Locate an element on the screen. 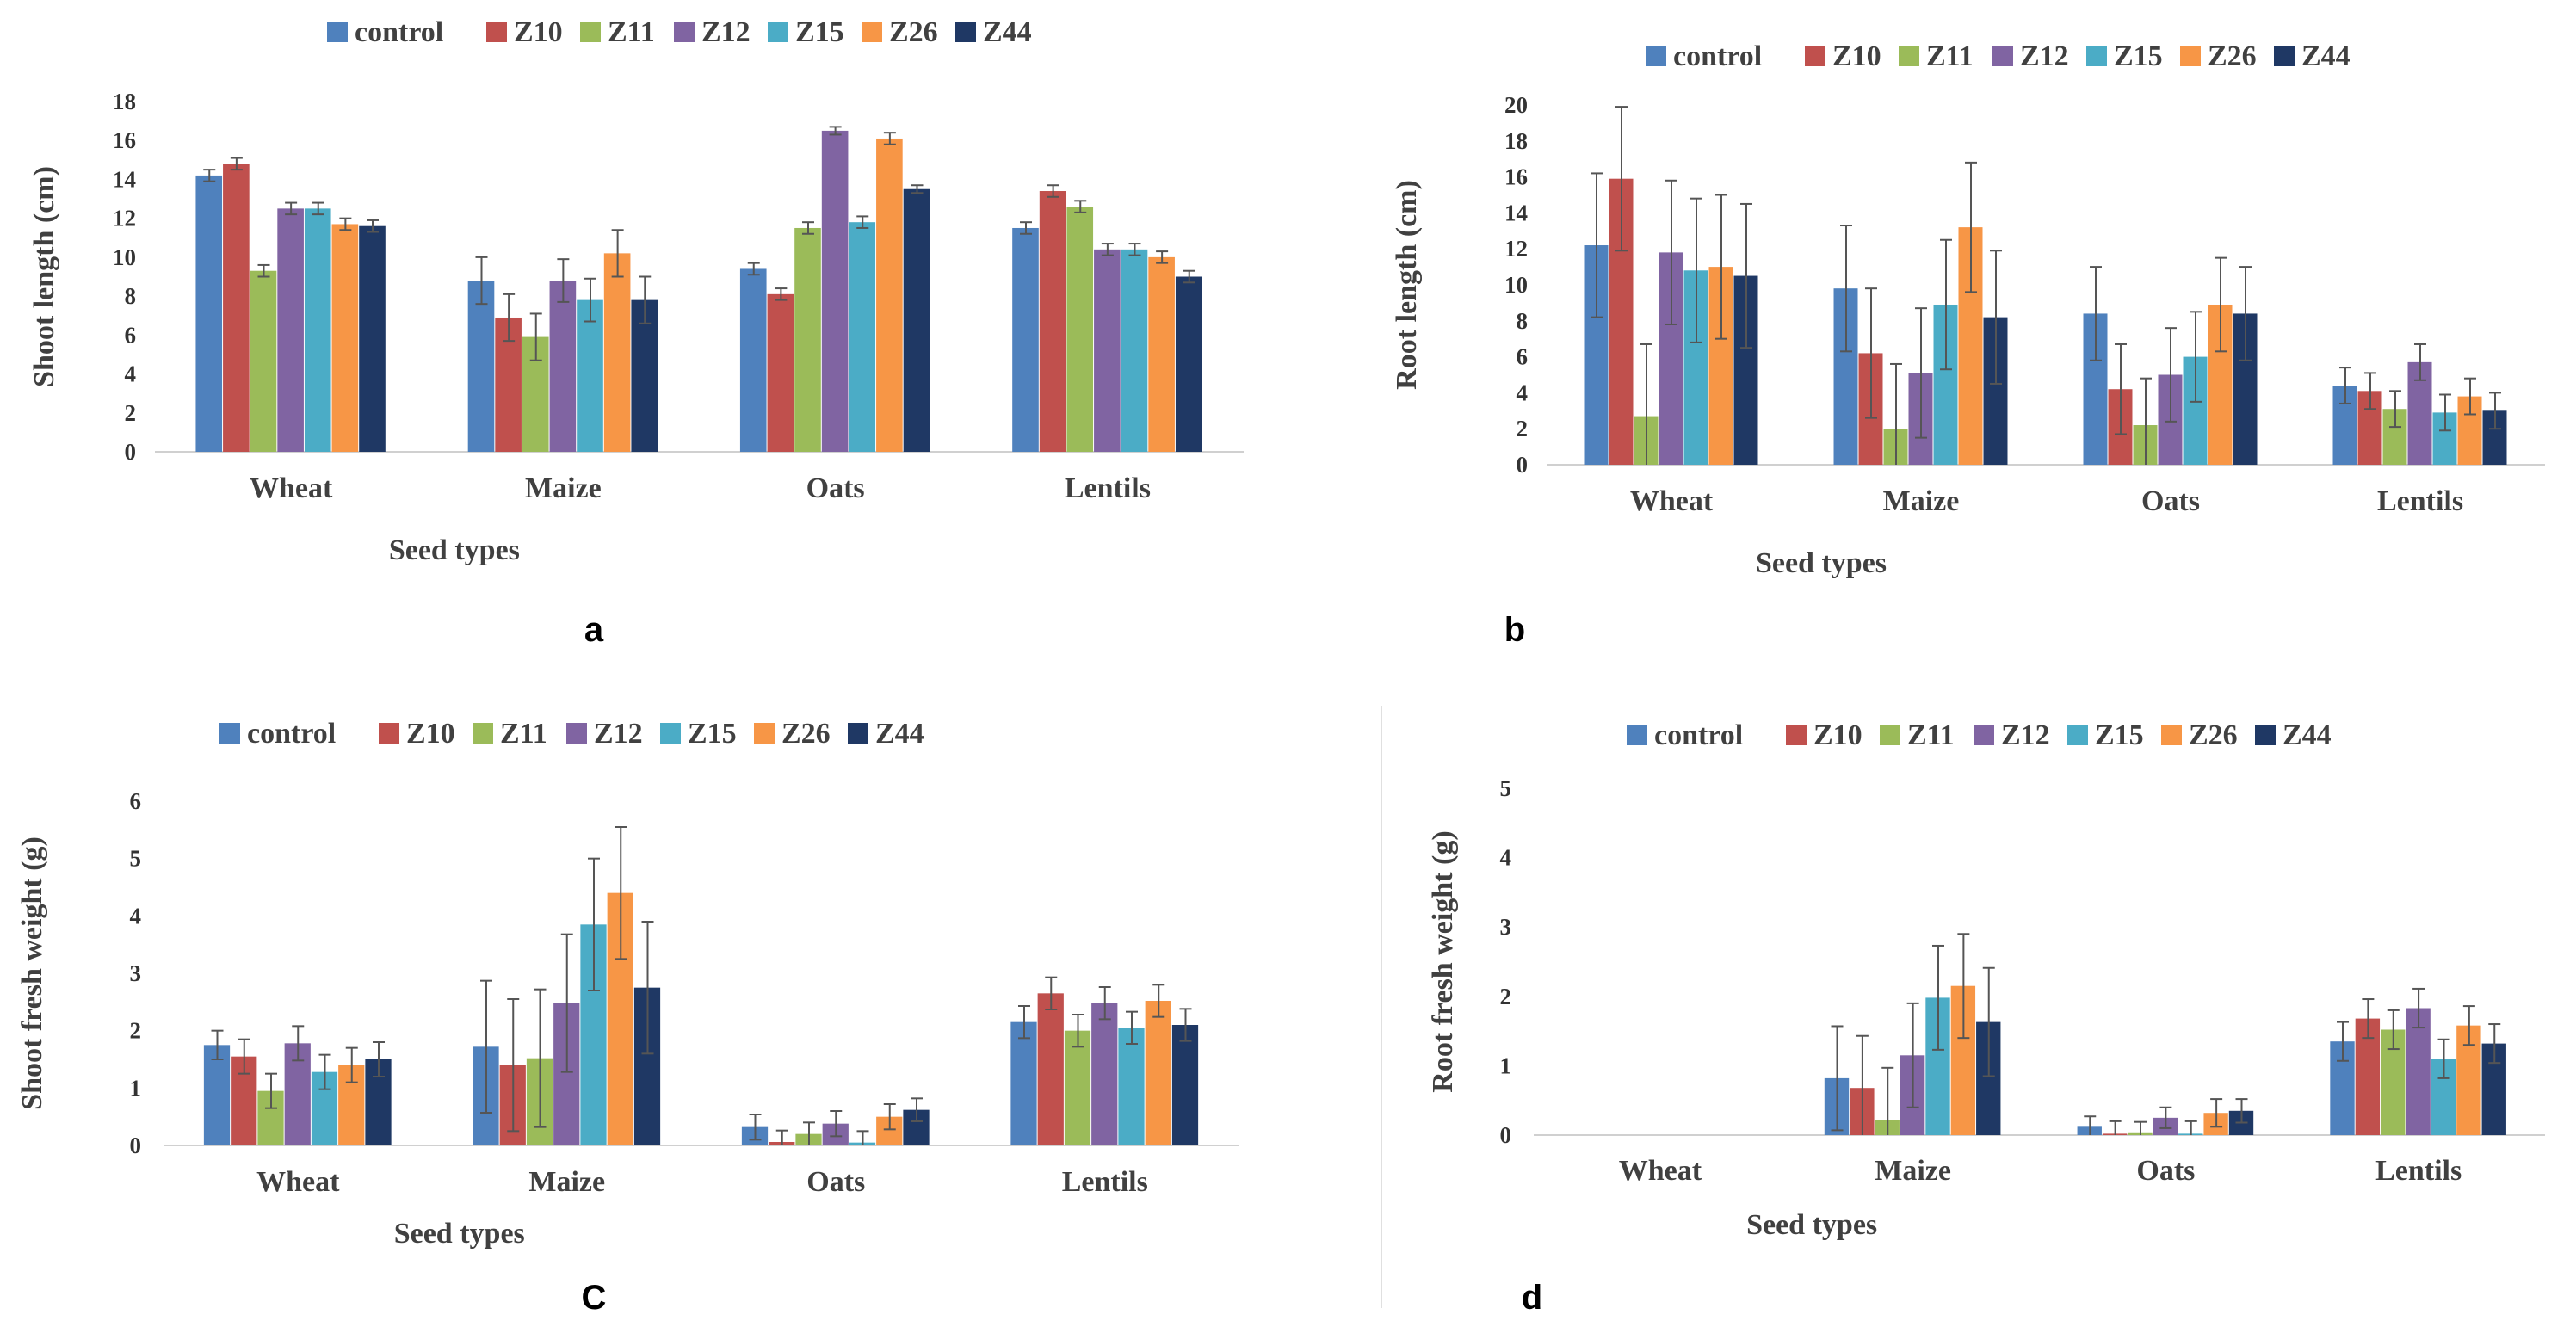 This screenshot has width=2576, height=1327. y-axis-label: Shoot fresh weight (g) is located at coordinates (32, 973).